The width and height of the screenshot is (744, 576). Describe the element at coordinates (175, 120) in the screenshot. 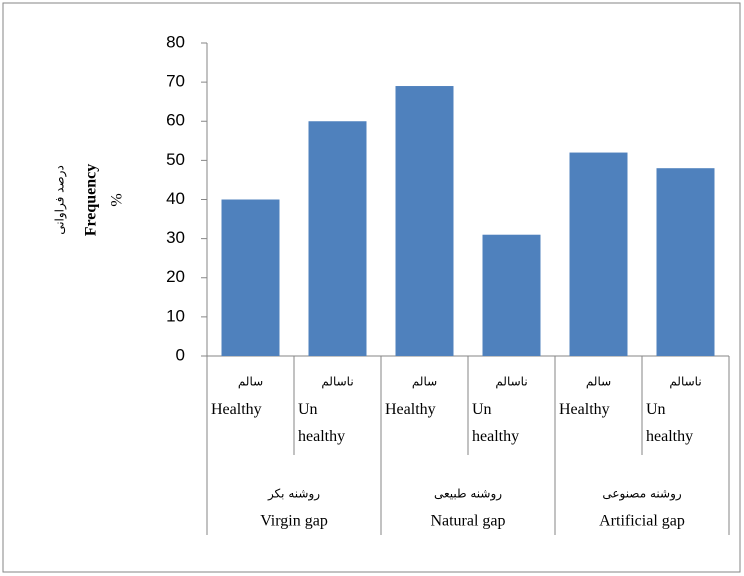

I see `y-tick-label: 60` at that location.